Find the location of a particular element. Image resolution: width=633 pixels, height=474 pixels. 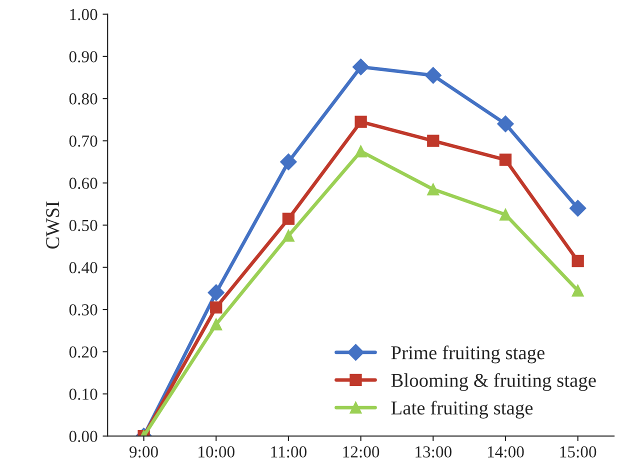

y-tick-label: 0.70 is located at coordinates (83, 141).